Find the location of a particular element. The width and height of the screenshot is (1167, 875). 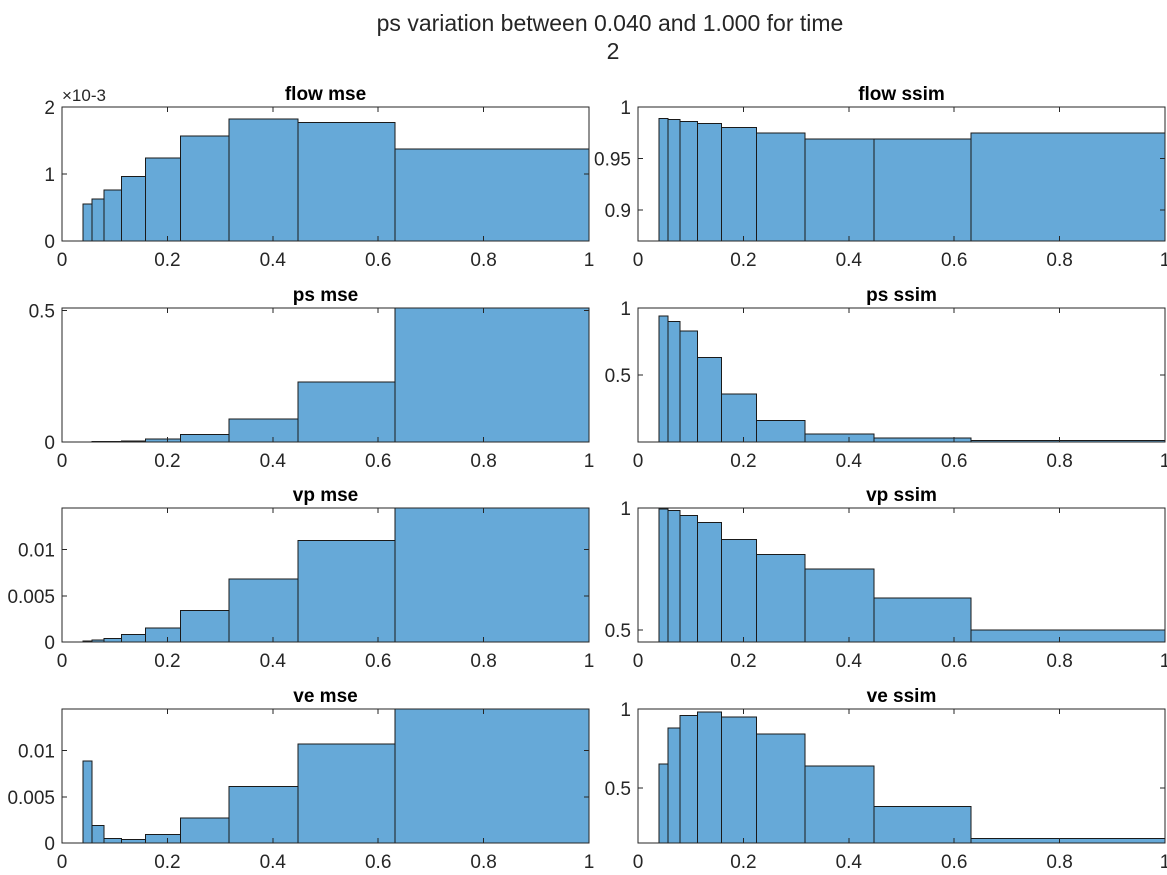

axes-box-ps-mse is located at coordinates (325, 375).